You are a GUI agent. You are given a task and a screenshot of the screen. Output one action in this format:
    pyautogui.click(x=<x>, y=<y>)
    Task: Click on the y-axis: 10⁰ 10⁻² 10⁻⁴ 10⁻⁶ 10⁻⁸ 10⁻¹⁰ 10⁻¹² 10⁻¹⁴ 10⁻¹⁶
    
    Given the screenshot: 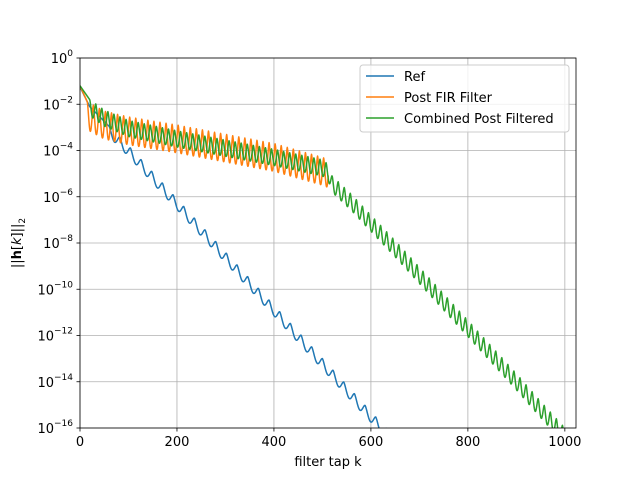 What is the action you would take?
    pyautogui.click(x=58, y=243)
    